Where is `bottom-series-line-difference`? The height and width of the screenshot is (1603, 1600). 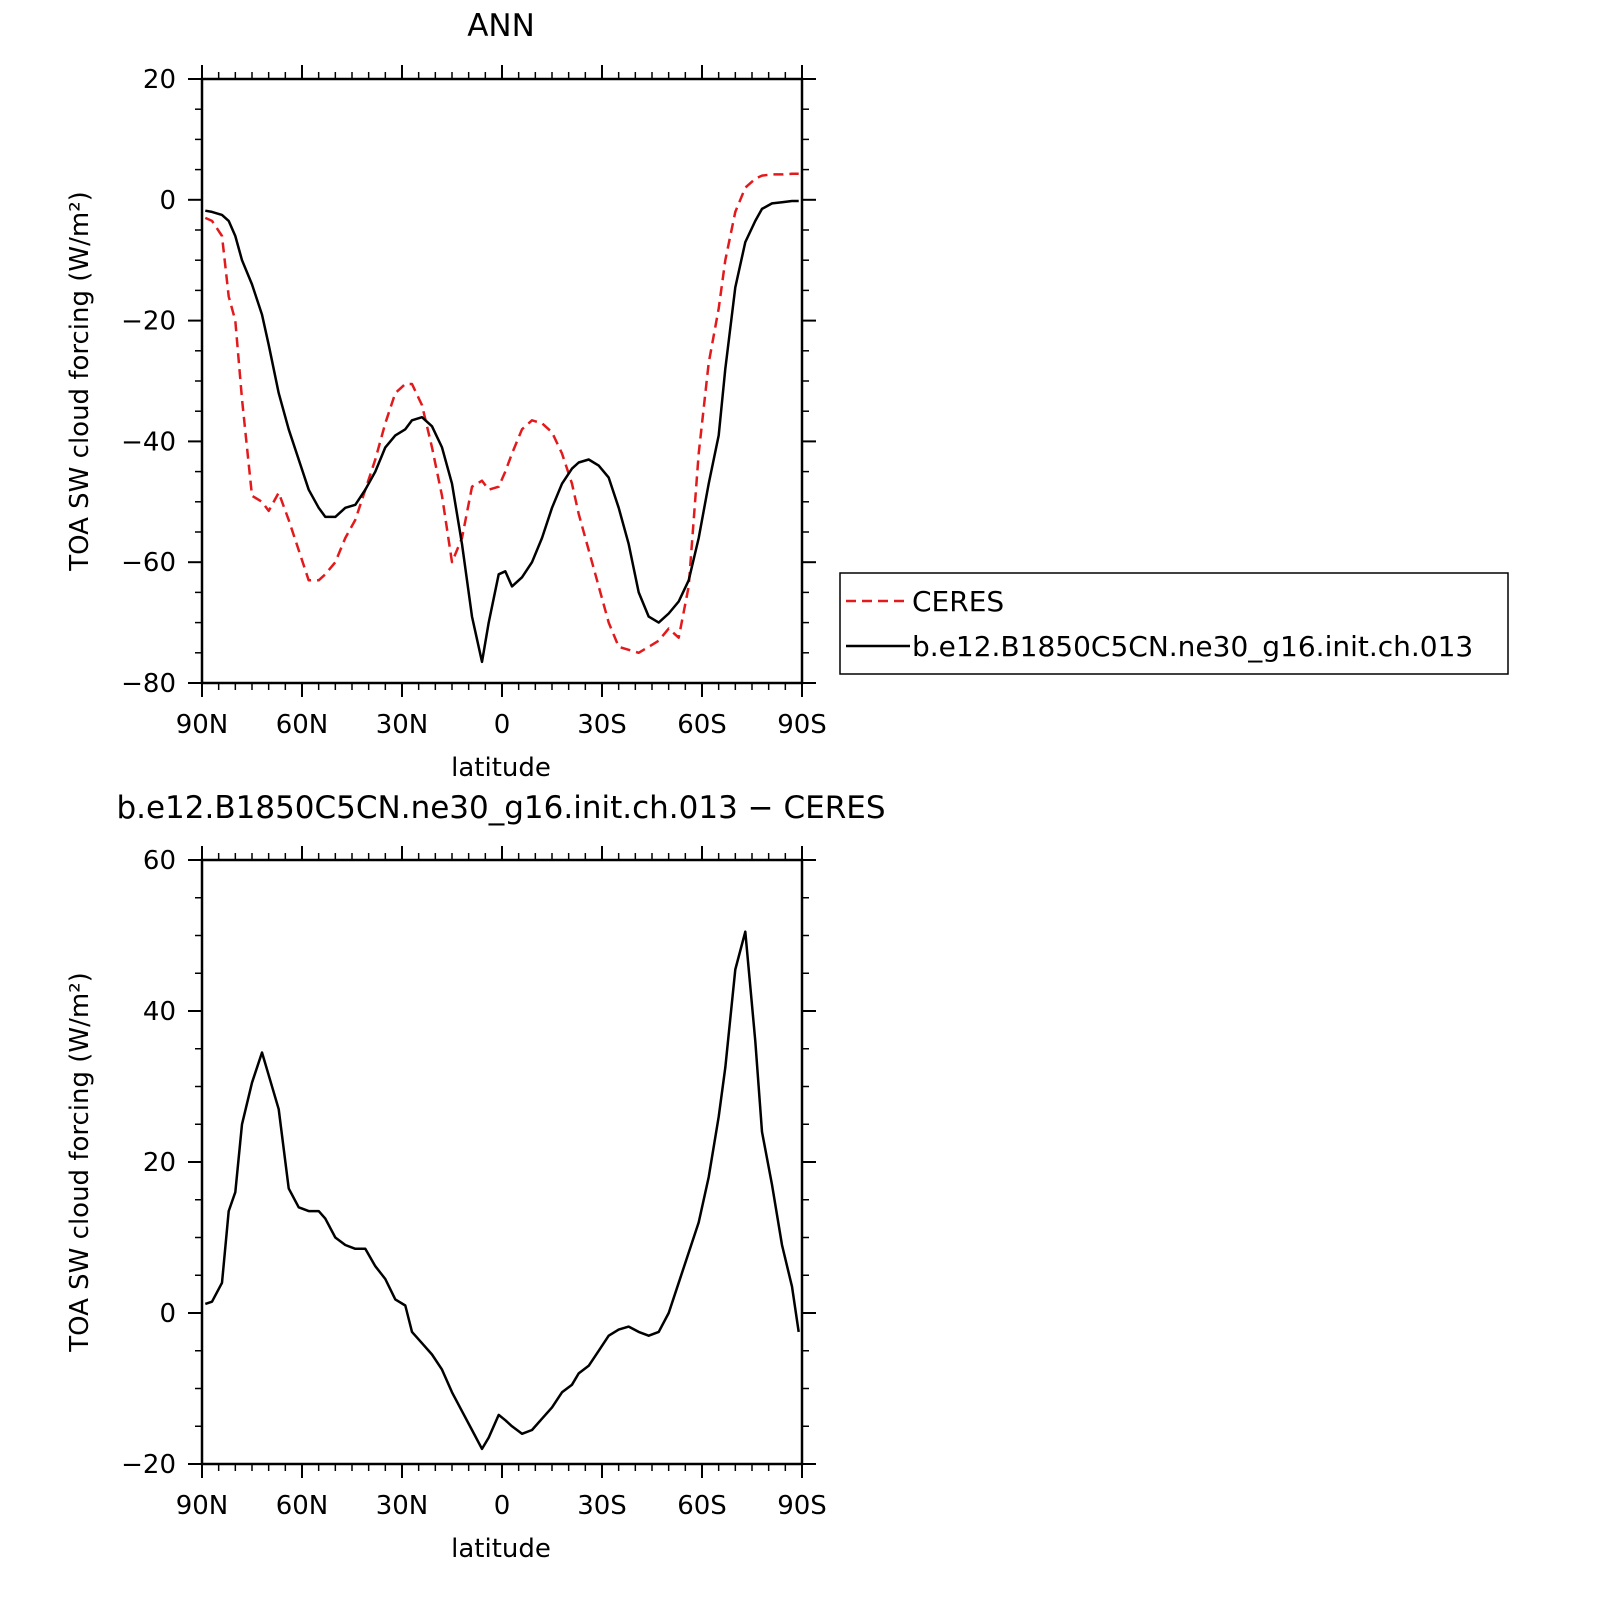 bottom-series-line-difference is located at coordinates (502, 1190).